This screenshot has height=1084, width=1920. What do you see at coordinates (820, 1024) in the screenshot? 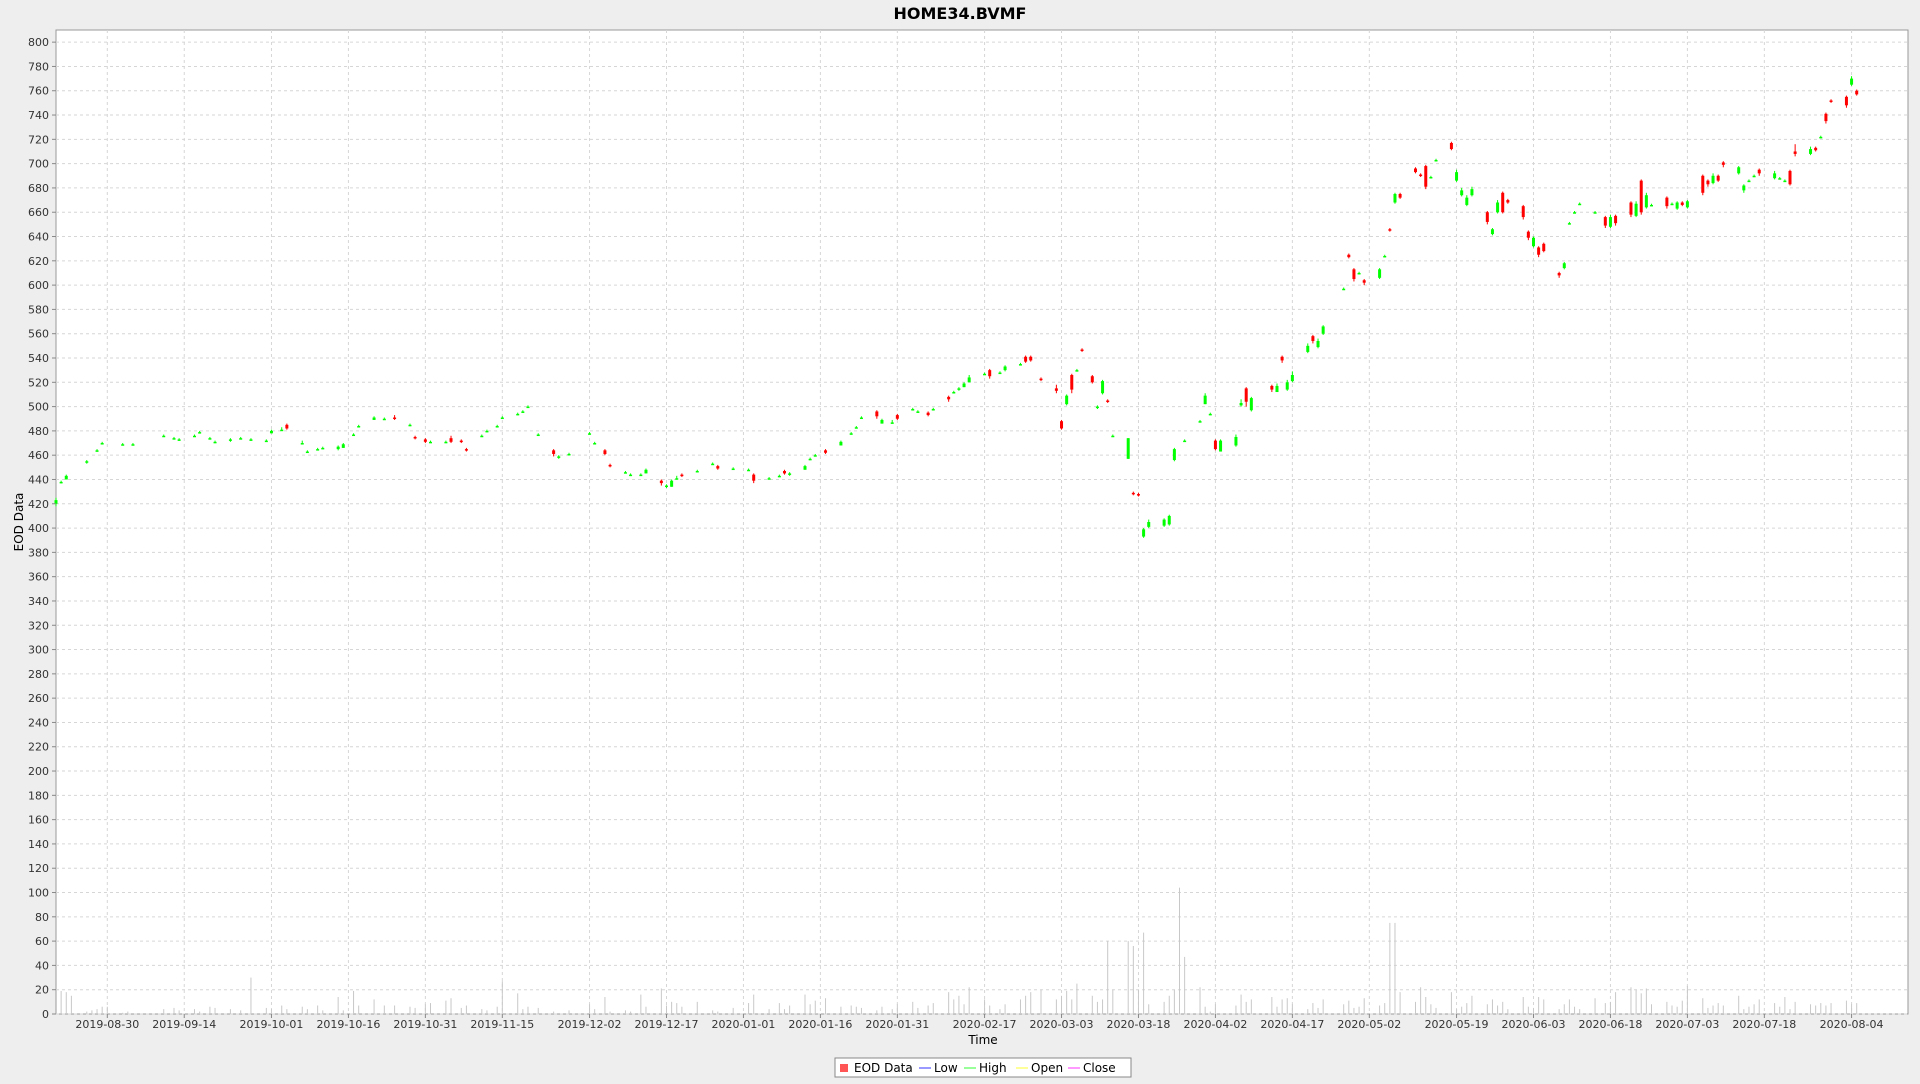
I see `x-tick-label: 2020-01-16` at bounding box center [820, 1024].